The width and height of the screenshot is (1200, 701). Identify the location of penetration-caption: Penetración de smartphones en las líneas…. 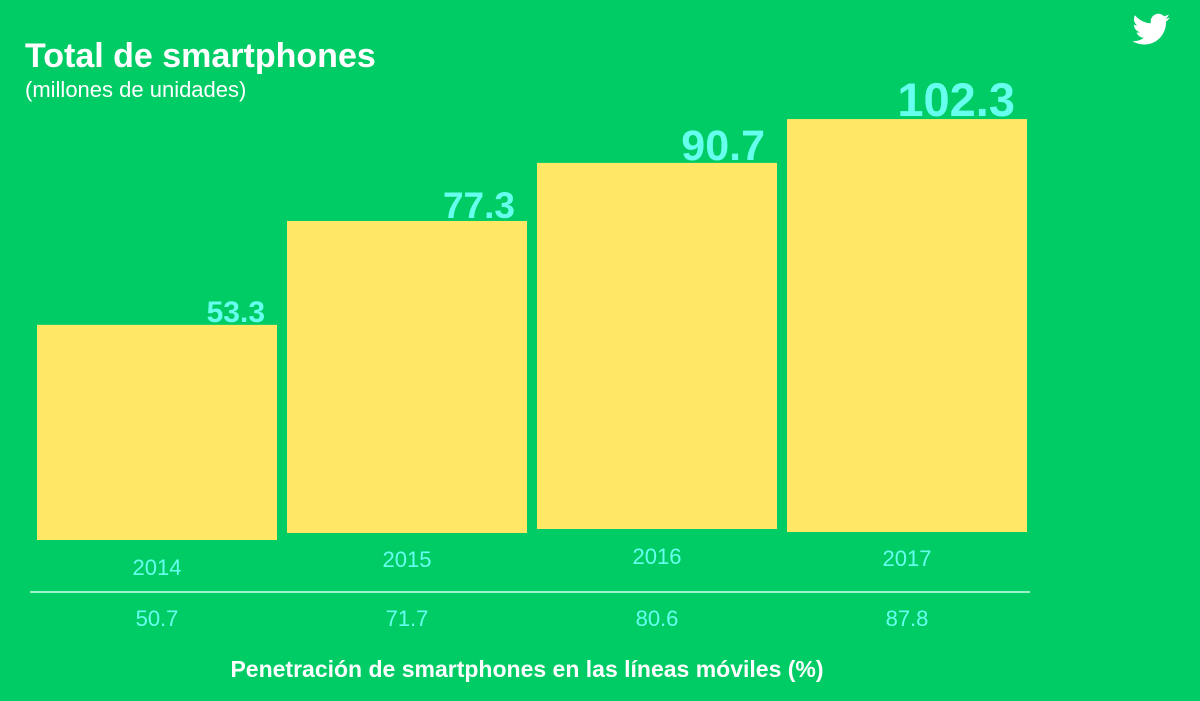
(526, 669).